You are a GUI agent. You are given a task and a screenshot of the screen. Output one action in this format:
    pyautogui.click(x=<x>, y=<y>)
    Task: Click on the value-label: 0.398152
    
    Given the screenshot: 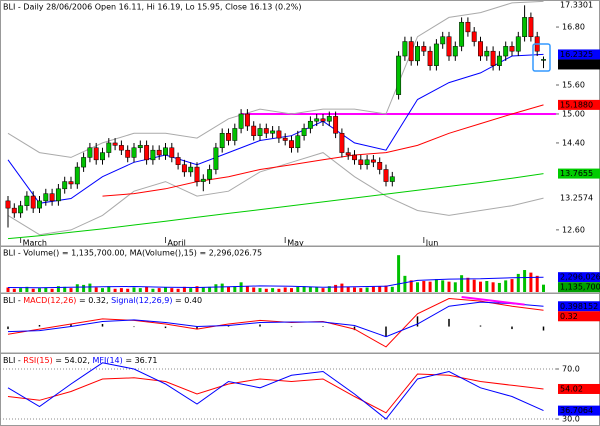 What is the action you would take?
    pyautogui.click(x=579, y=306)
    